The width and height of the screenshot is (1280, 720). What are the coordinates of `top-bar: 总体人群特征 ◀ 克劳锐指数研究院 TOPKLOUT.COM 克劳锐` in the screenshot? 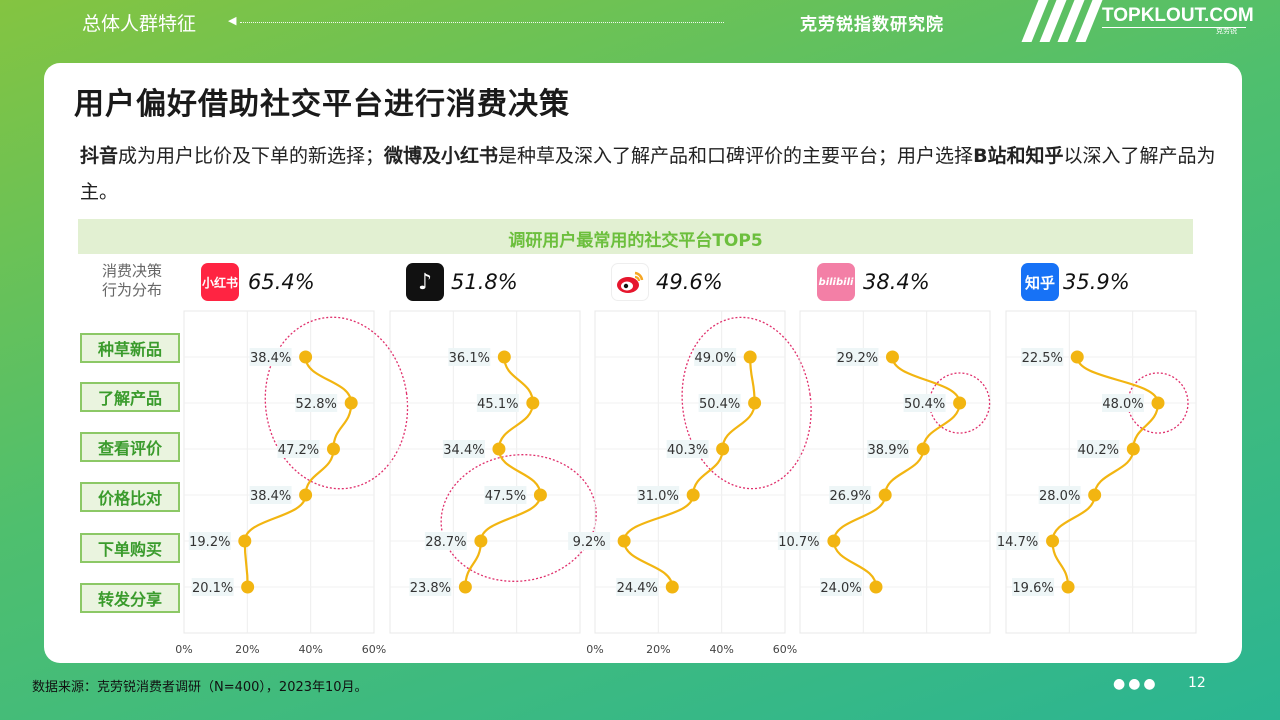 It's located at (640, 22).